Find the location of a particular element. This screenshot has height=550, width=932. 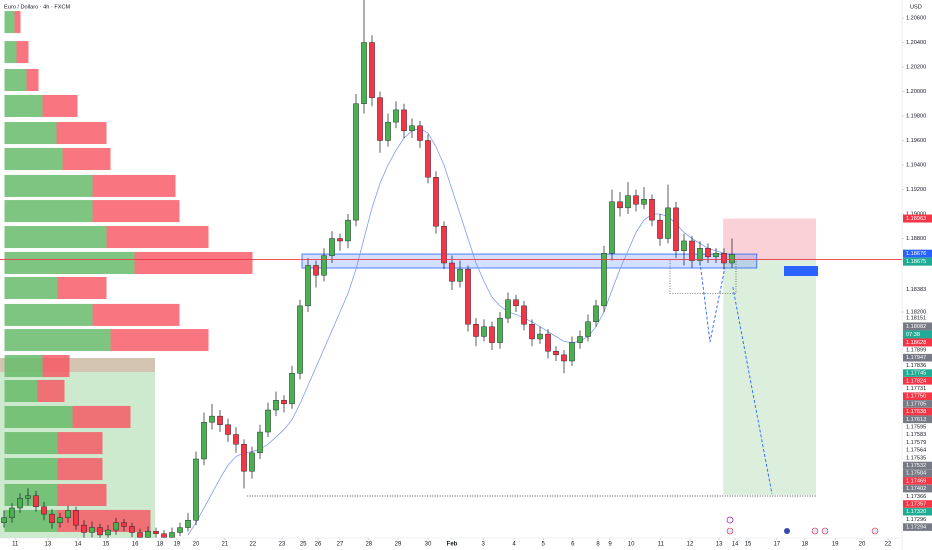

lower-label: 1.17504 is located at coordinates (916, 474).